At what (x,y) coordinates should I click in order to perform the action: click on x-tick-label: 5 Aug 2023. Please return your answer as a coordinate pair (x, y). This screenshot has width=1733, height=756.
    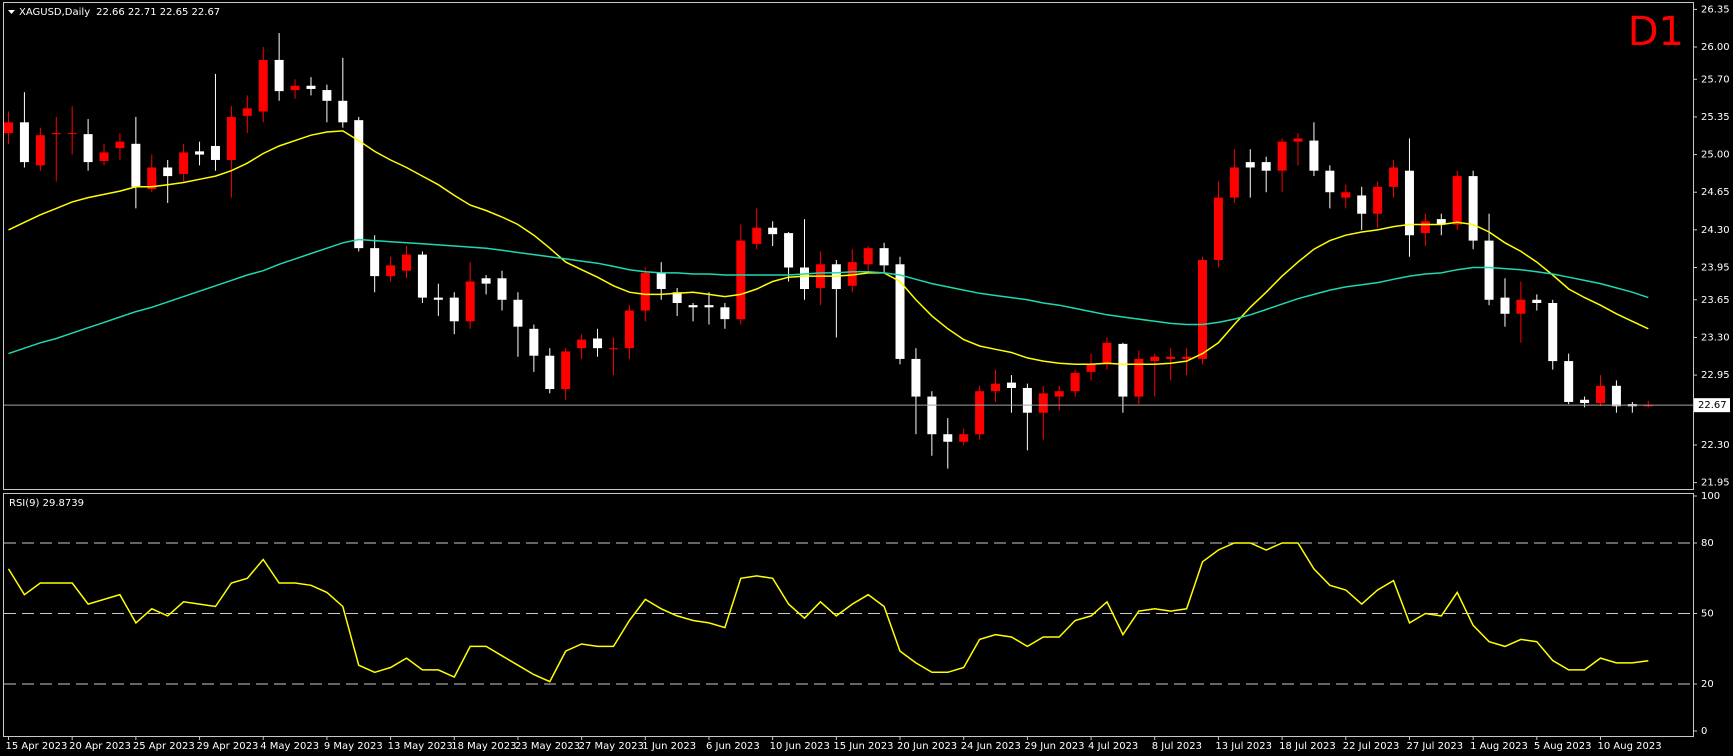
    Looking at the image, I should click on (1563, 746).